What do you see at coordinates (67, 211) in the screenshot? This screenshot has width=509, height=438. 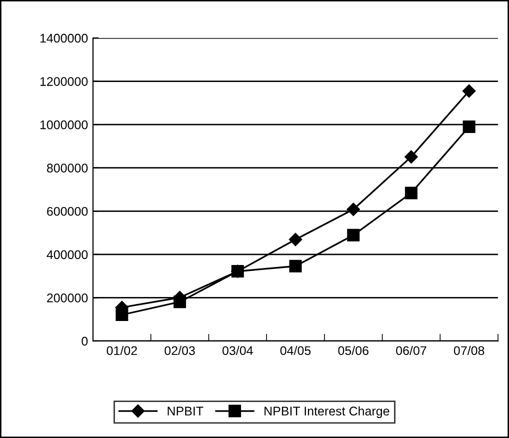 I see `y-tick-label: 600000` at bounding box center [67, 211].